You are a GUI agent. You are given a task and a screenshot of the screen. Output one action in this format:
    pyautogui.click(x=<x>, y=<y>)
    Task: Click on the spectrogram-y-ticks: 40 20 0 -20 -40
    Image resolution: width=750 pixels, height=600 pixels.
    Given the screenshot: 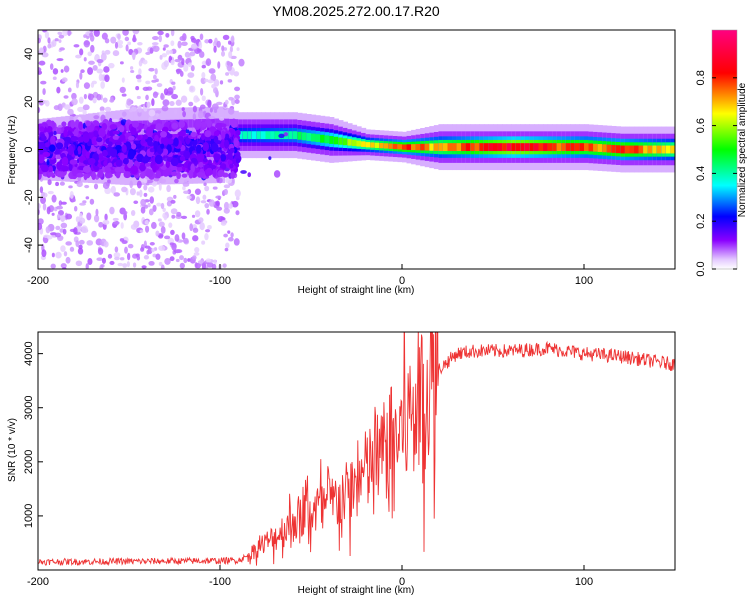 What is the action you would take?
    pyautogui.click(x=33, y=150)
    